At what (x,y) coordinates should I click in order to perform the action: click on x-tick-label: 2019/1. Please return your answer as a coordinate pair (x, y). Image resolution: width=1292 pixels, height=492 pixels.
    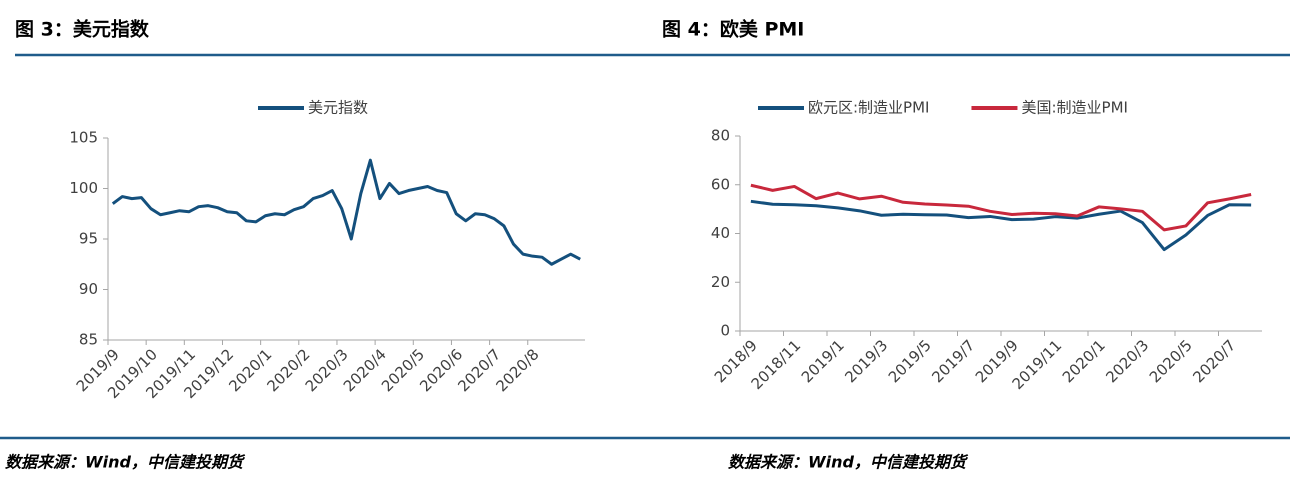
    Looking at the image, I should click on (823, 361).